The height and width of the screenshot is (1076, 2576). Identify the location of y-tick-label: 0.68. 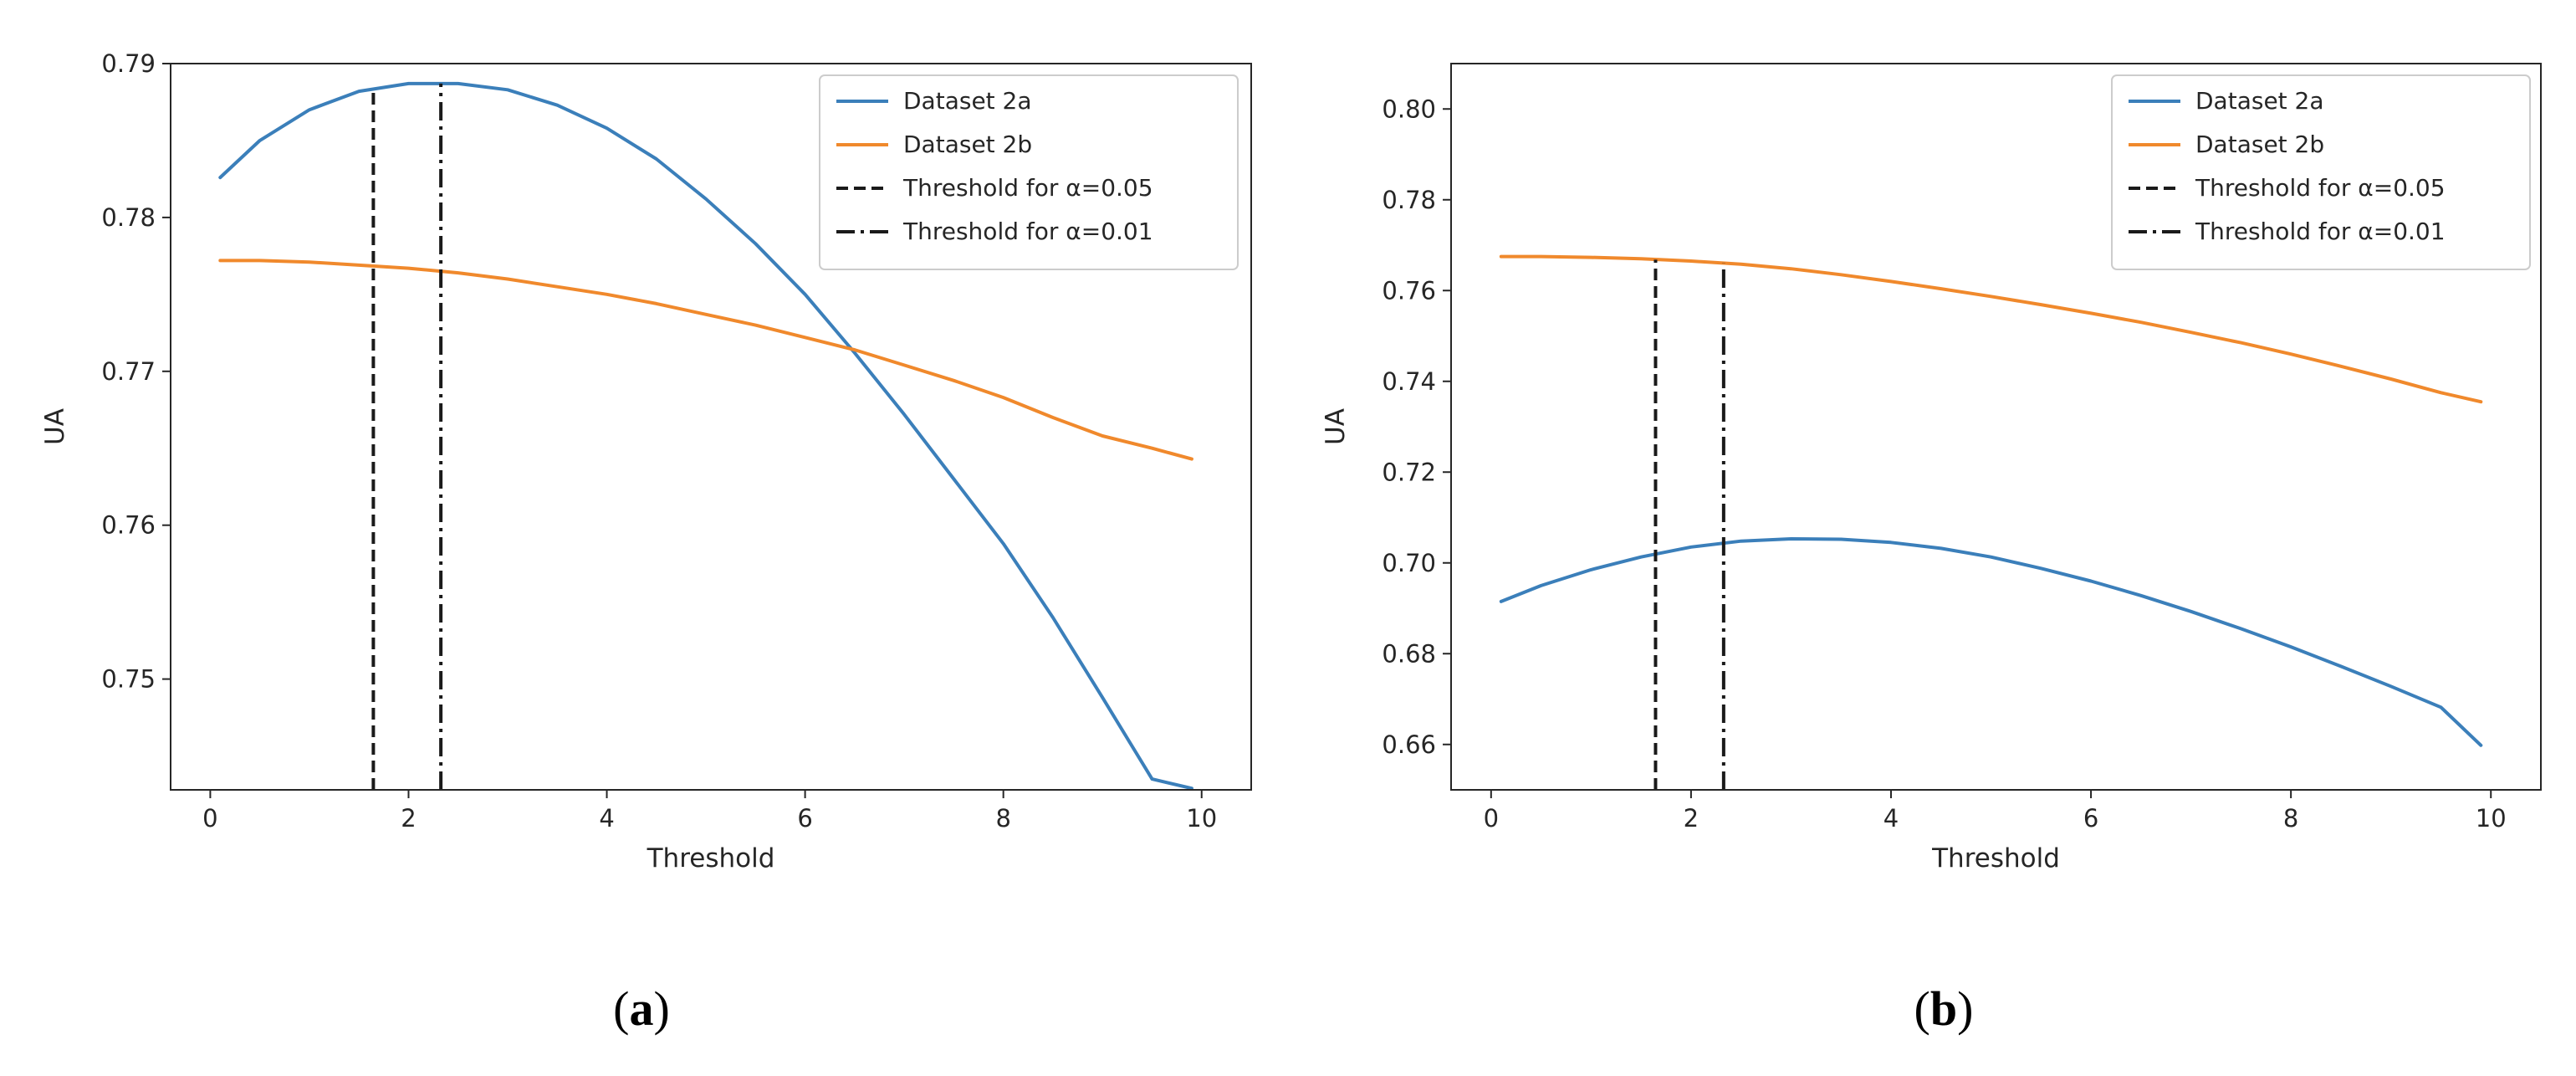
(1409, 653).